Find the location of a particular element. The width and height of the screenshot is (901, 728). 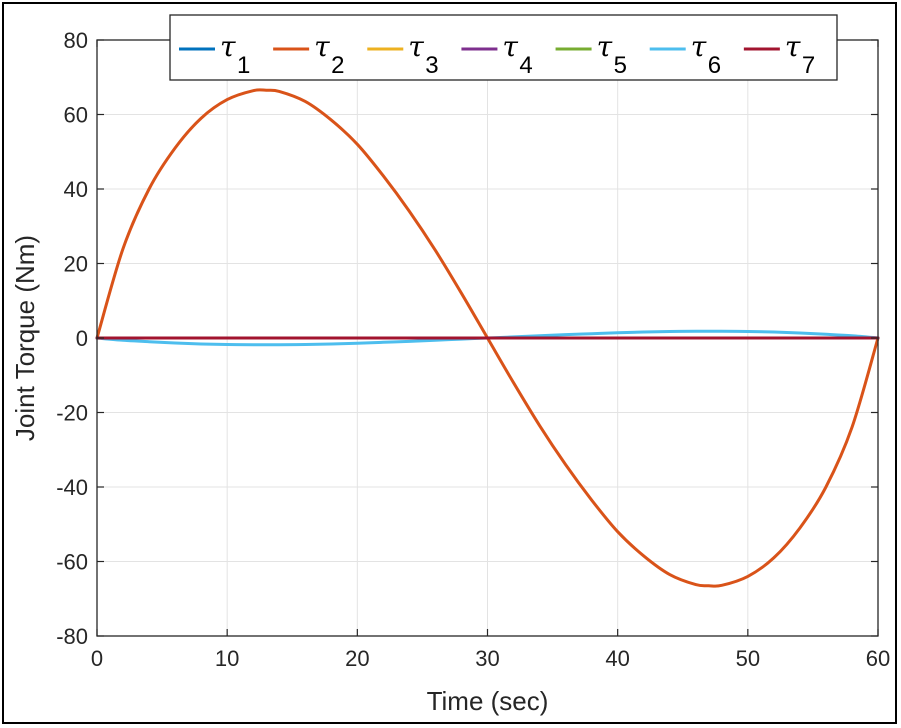

legend-item-tau-6: τ6 is located at coordinates (685, 54).